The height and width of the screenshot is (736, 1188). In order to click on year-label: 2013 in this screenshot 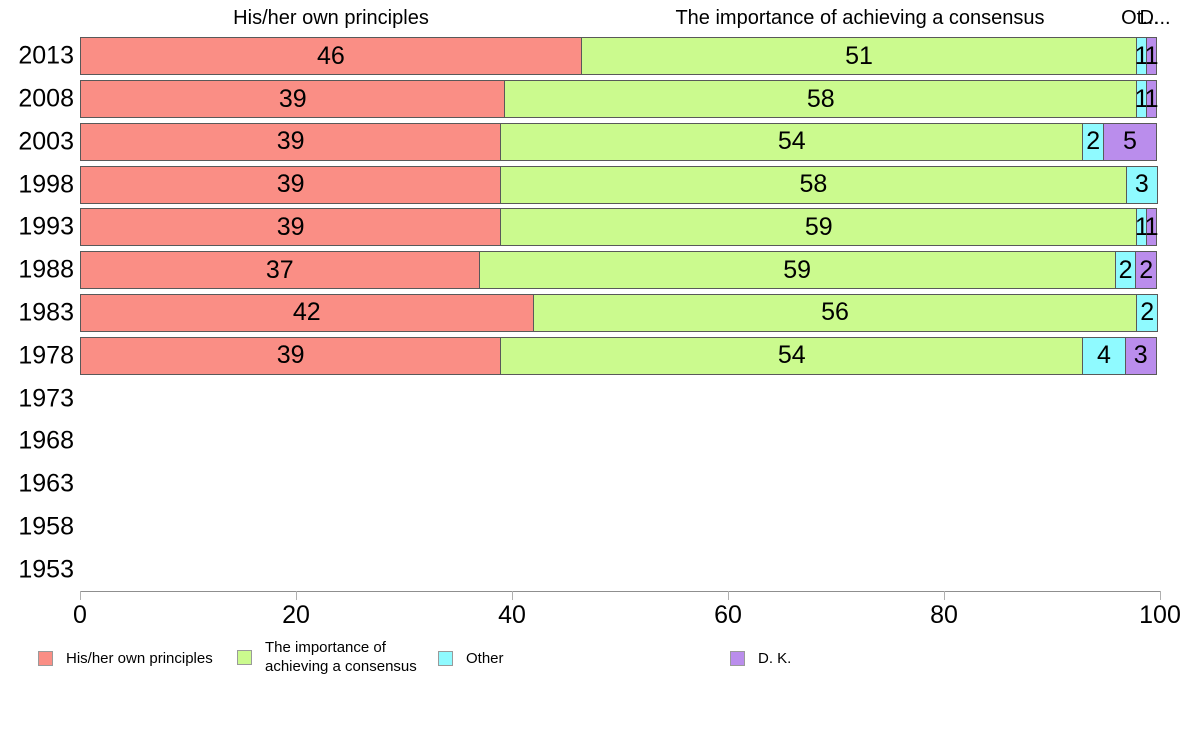, I will do `click(46, 55)`.